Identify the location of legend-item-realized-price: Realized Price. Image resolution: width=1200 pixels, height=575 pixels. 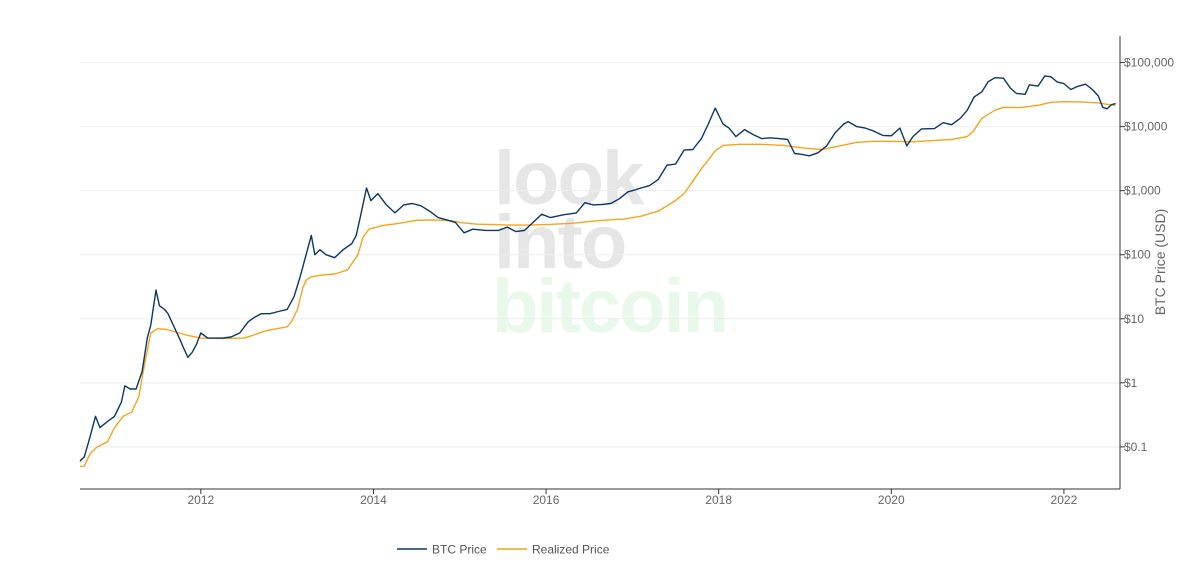
(553, 550).